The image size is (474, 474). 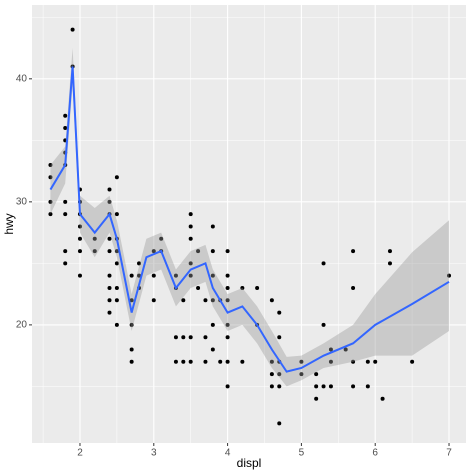 I want to click on x-tick-label: 7, so click(x=449, y=453).